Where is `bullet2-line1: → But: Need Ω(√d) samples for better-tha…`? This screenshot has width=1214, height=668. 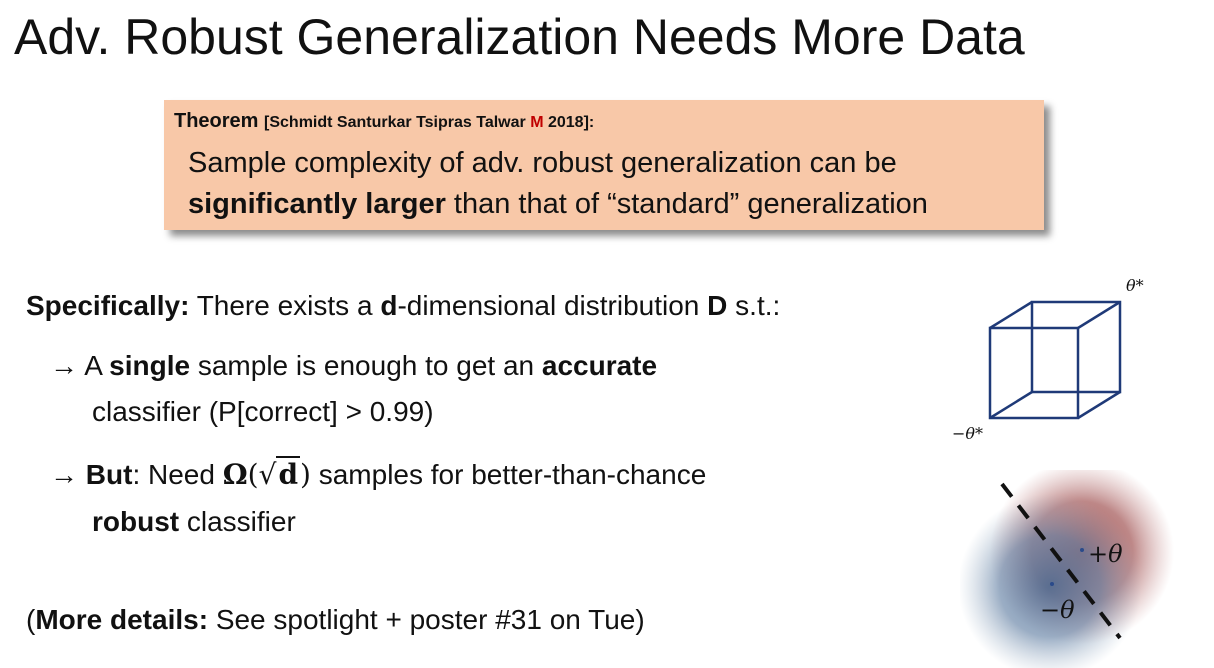 bullet2-line1: → But: Need Ω(√d) samples for better-tha… is located at coordinates (378, 473).